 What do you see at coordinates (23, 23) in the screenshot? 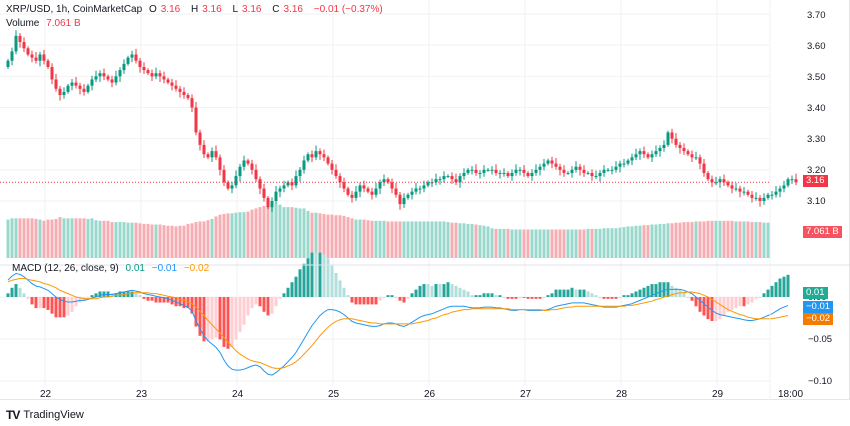
I see `volume-label: Volume` at bounding box center [23, 23].